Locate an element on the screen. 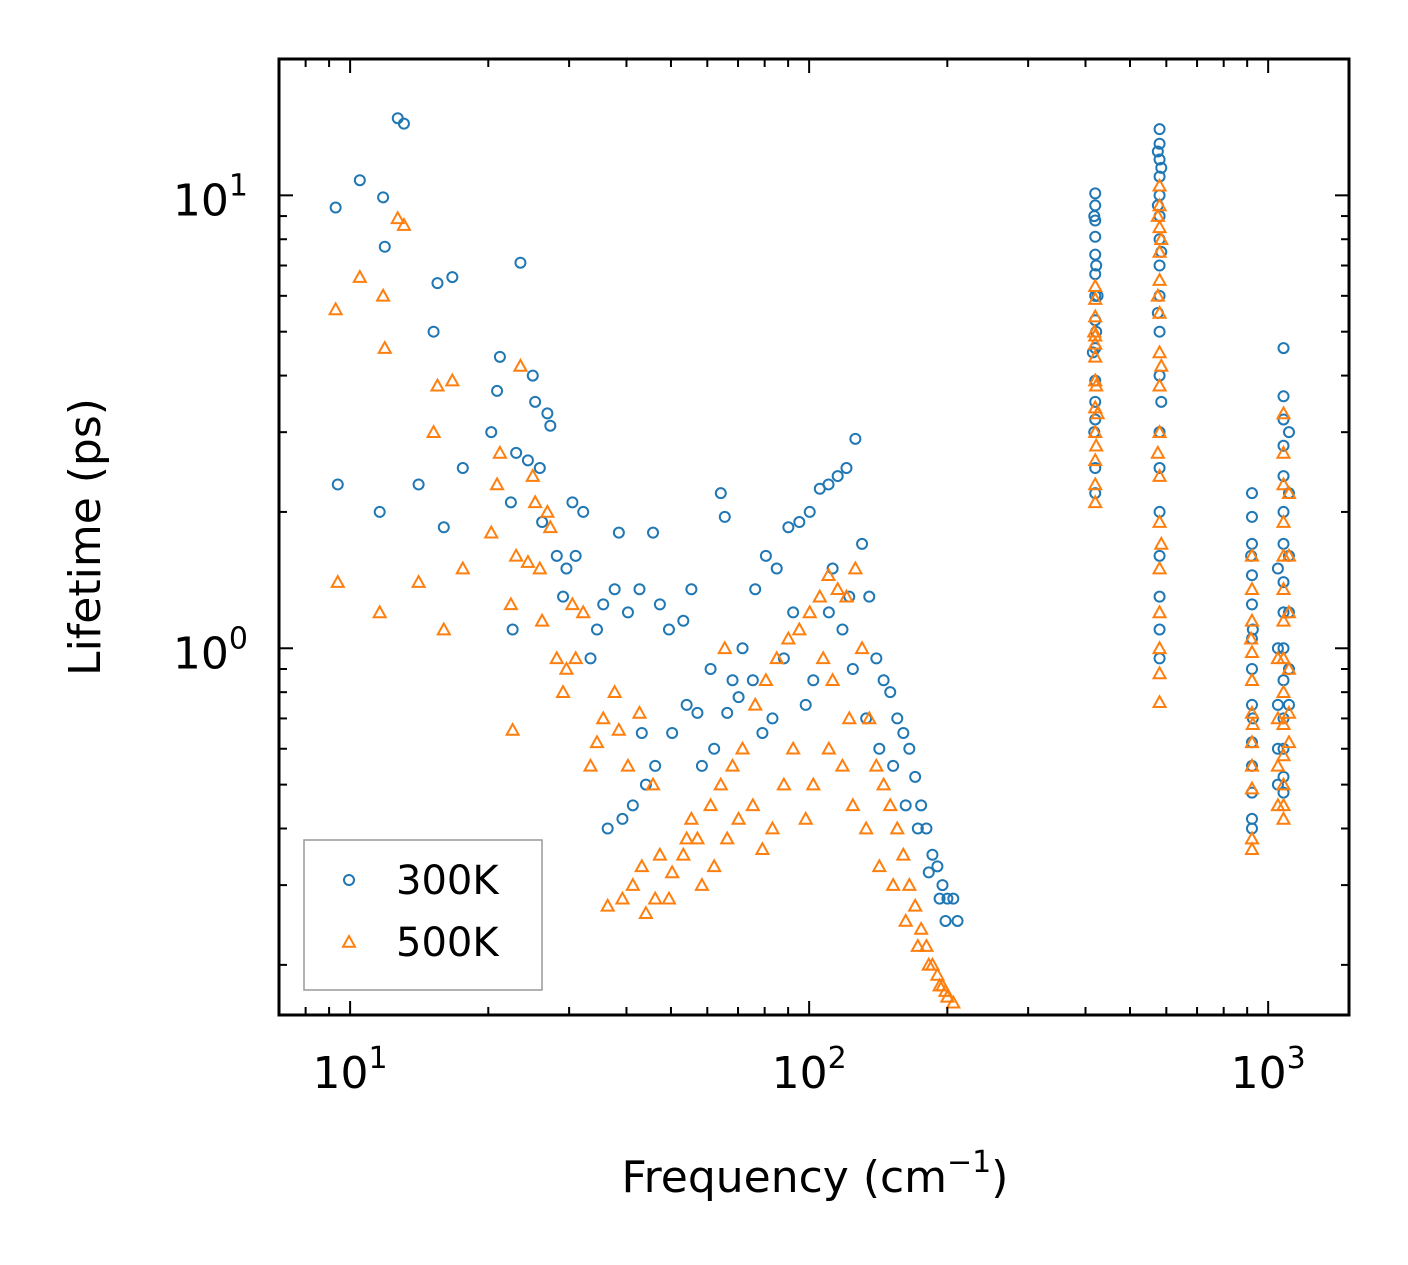 The width and height of the screenshot is (1408, 1265). x-tick-label: 102 is located at coordinates (809, 1070).